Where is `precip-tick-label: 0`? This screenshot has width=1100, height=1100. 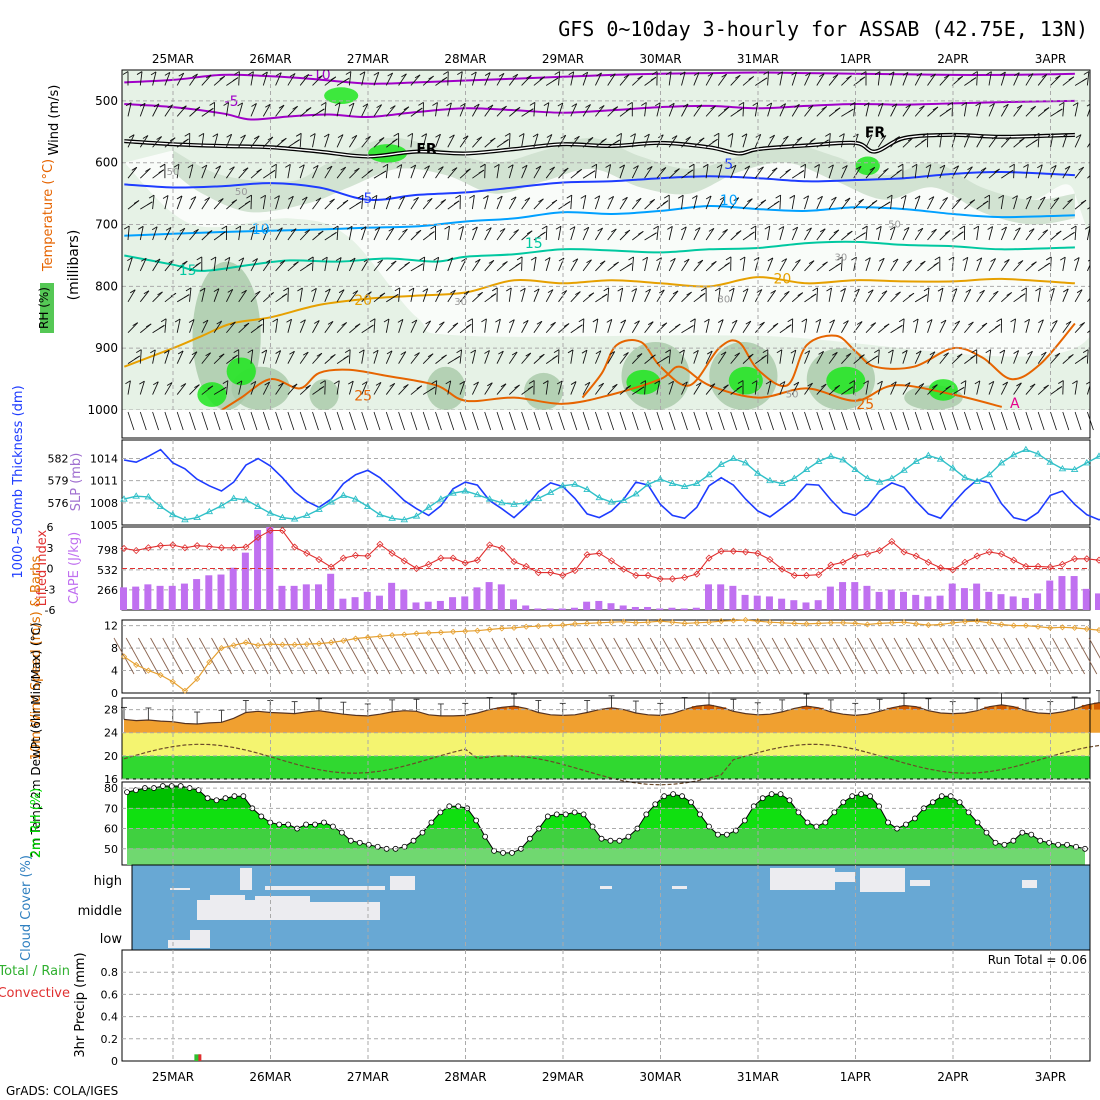
precip-tick-label: 0 is located at coordinates (114, 1061).